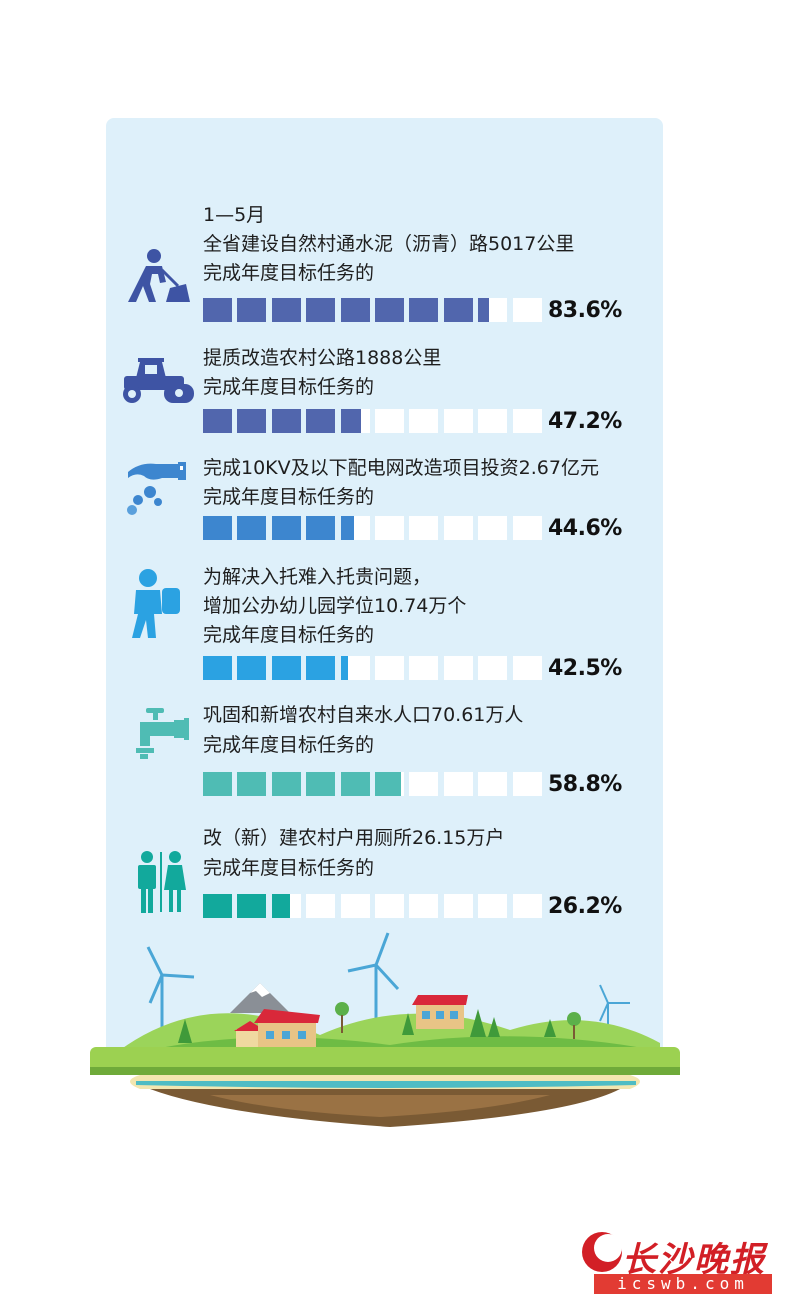  What do you see at coordinates (585, 421) in the screenshot?
I see `item2-percent: 47.2%` at bounding box center [585, 421].